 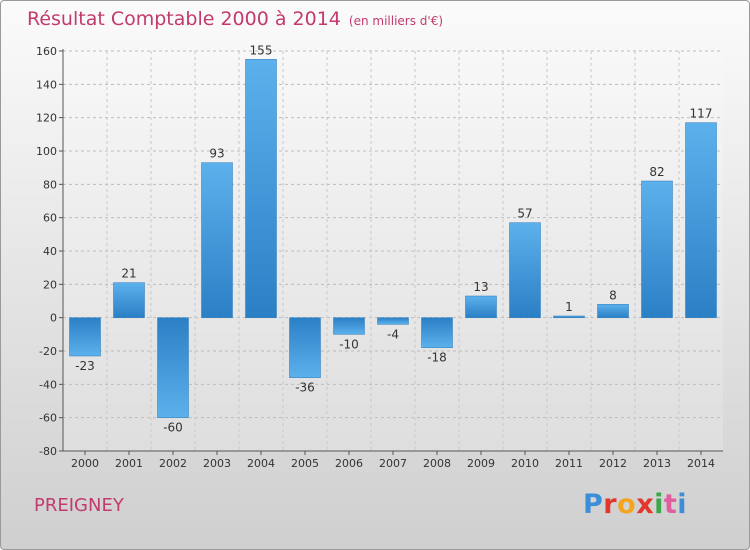 I want to click on logo-letter: x, so click(x=645, y=504).